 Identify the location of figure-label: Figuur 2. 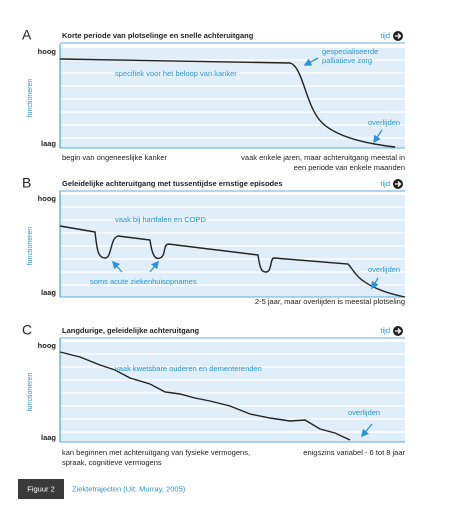
(41, 488).